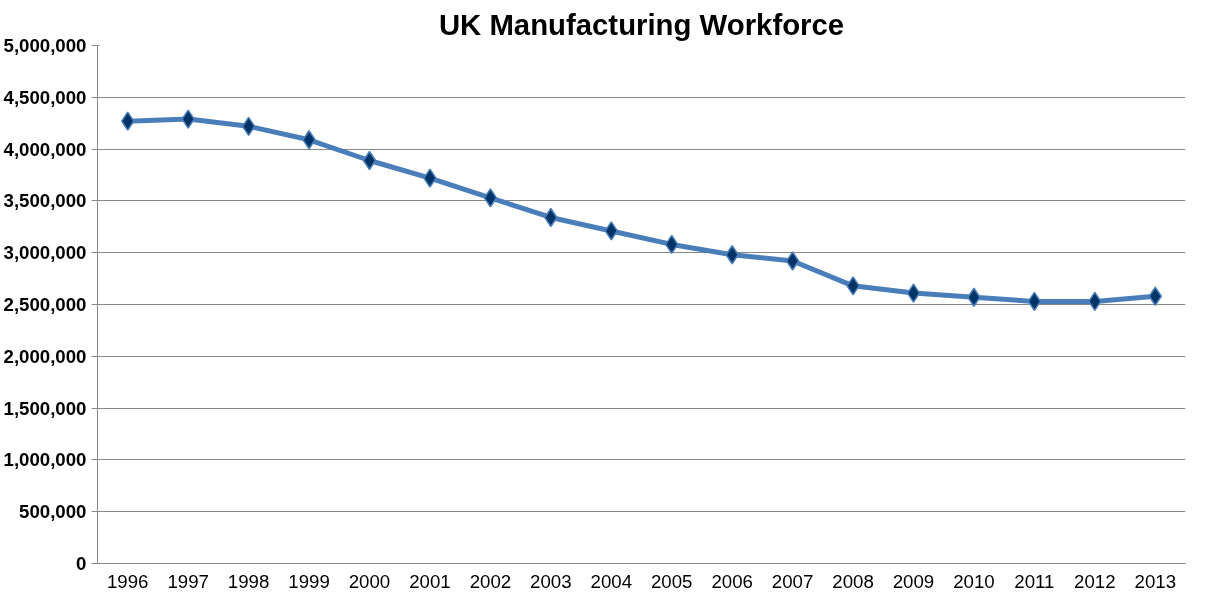  What do you see at coordinates (53, 512) in the screenshot?
I see `y-tick-label: 500,000` at bounding box center [53, 512].